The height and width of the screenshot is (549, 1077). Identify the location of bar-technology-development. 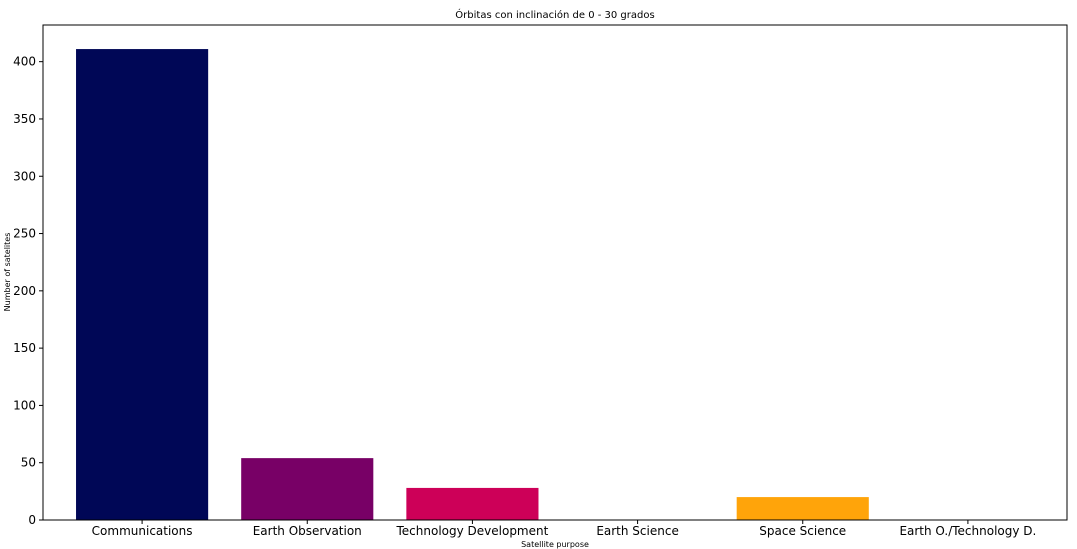
(472, 503).